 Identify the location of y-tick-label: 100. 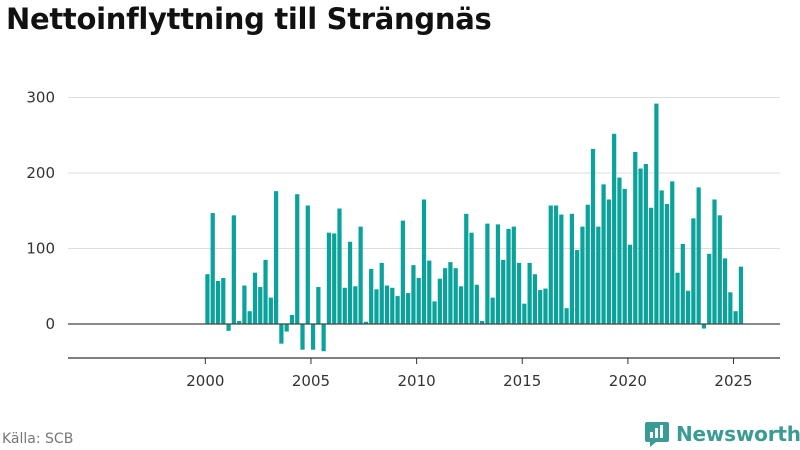
(40, 249).